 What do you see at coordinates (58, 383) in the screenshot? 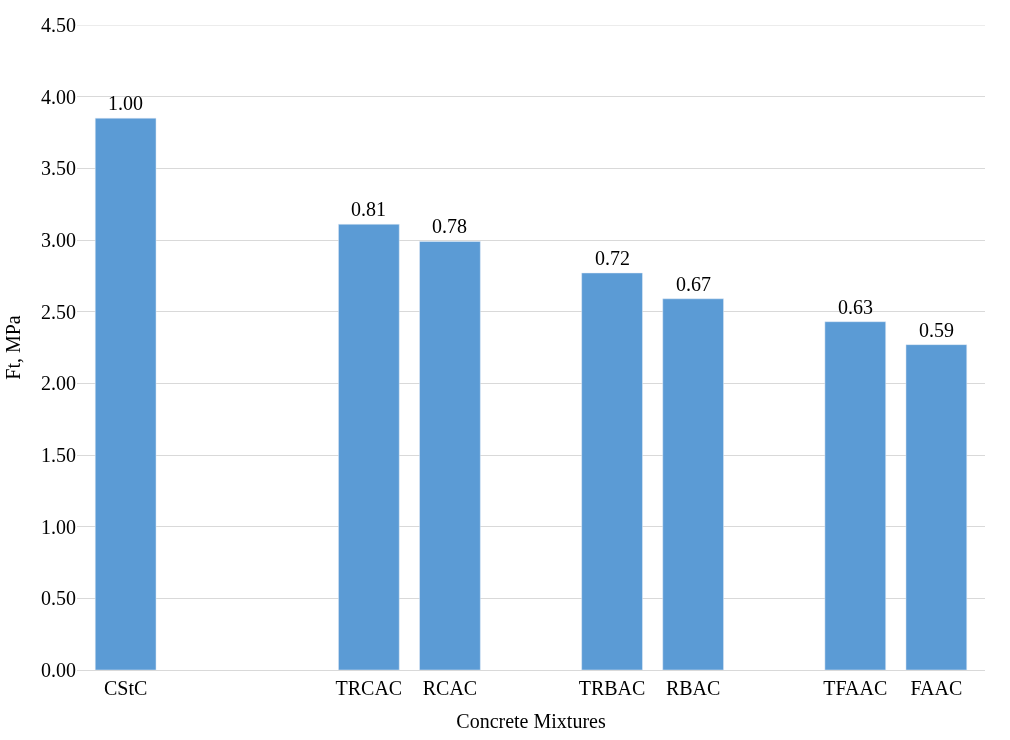
I see `y-tick-label: 2.00` at bounding box center [58, 383].